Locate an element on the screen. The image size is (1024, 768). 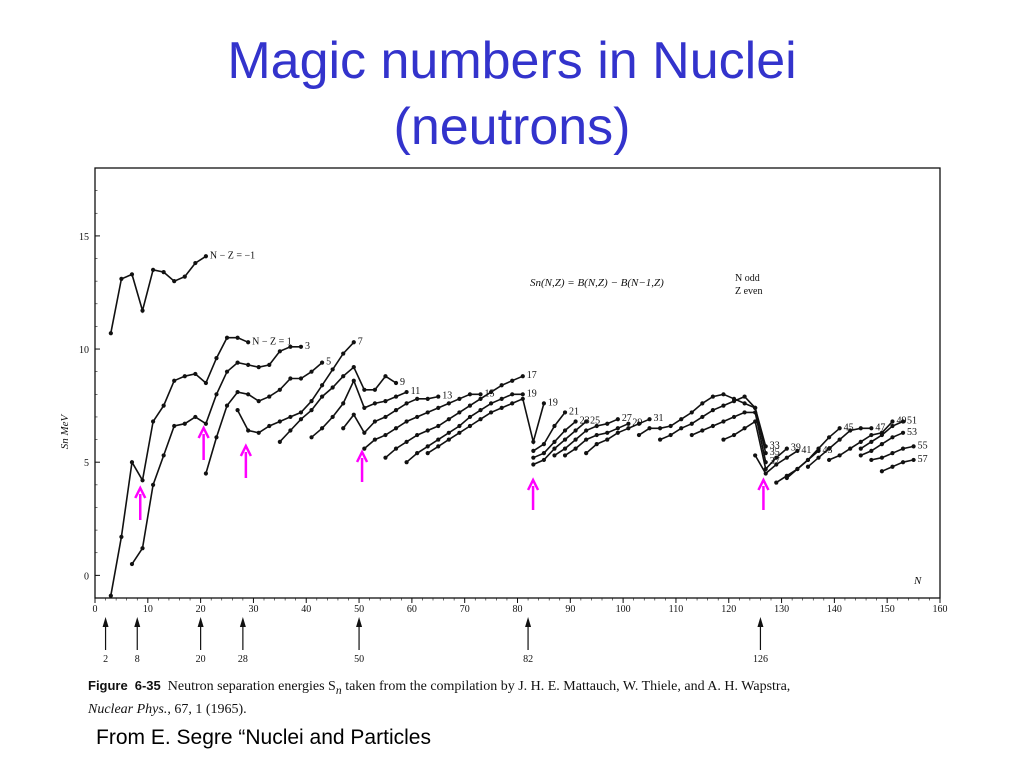
magic-number-label: 2 is located at coordinates (105, 659).